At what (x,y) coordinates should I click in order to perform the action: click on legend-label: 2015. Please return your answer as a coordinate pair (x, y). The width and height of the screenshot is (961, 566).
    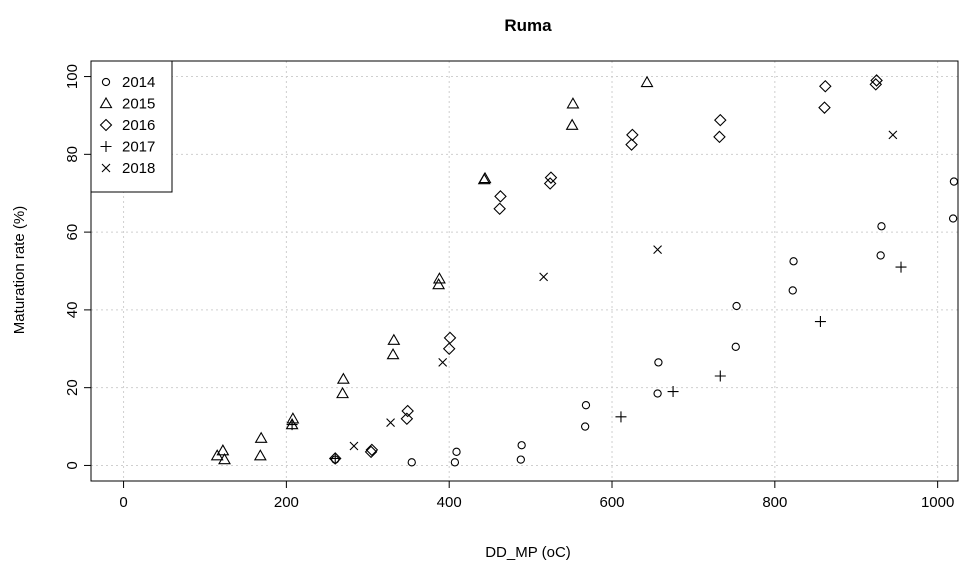
    Looking at the image, I should click on (138, 104).